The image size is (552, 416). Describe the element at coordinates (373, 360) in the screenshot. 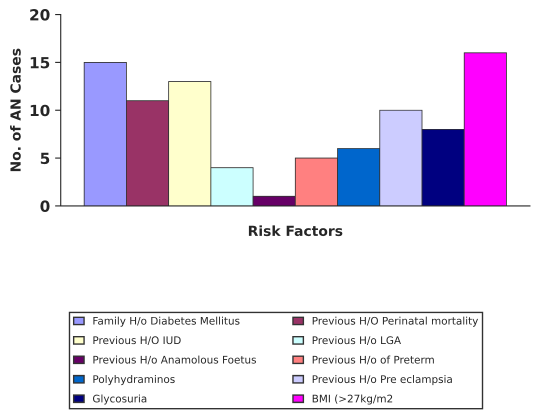

I see `legend-label: Previous H/o of Preterm` at that location.